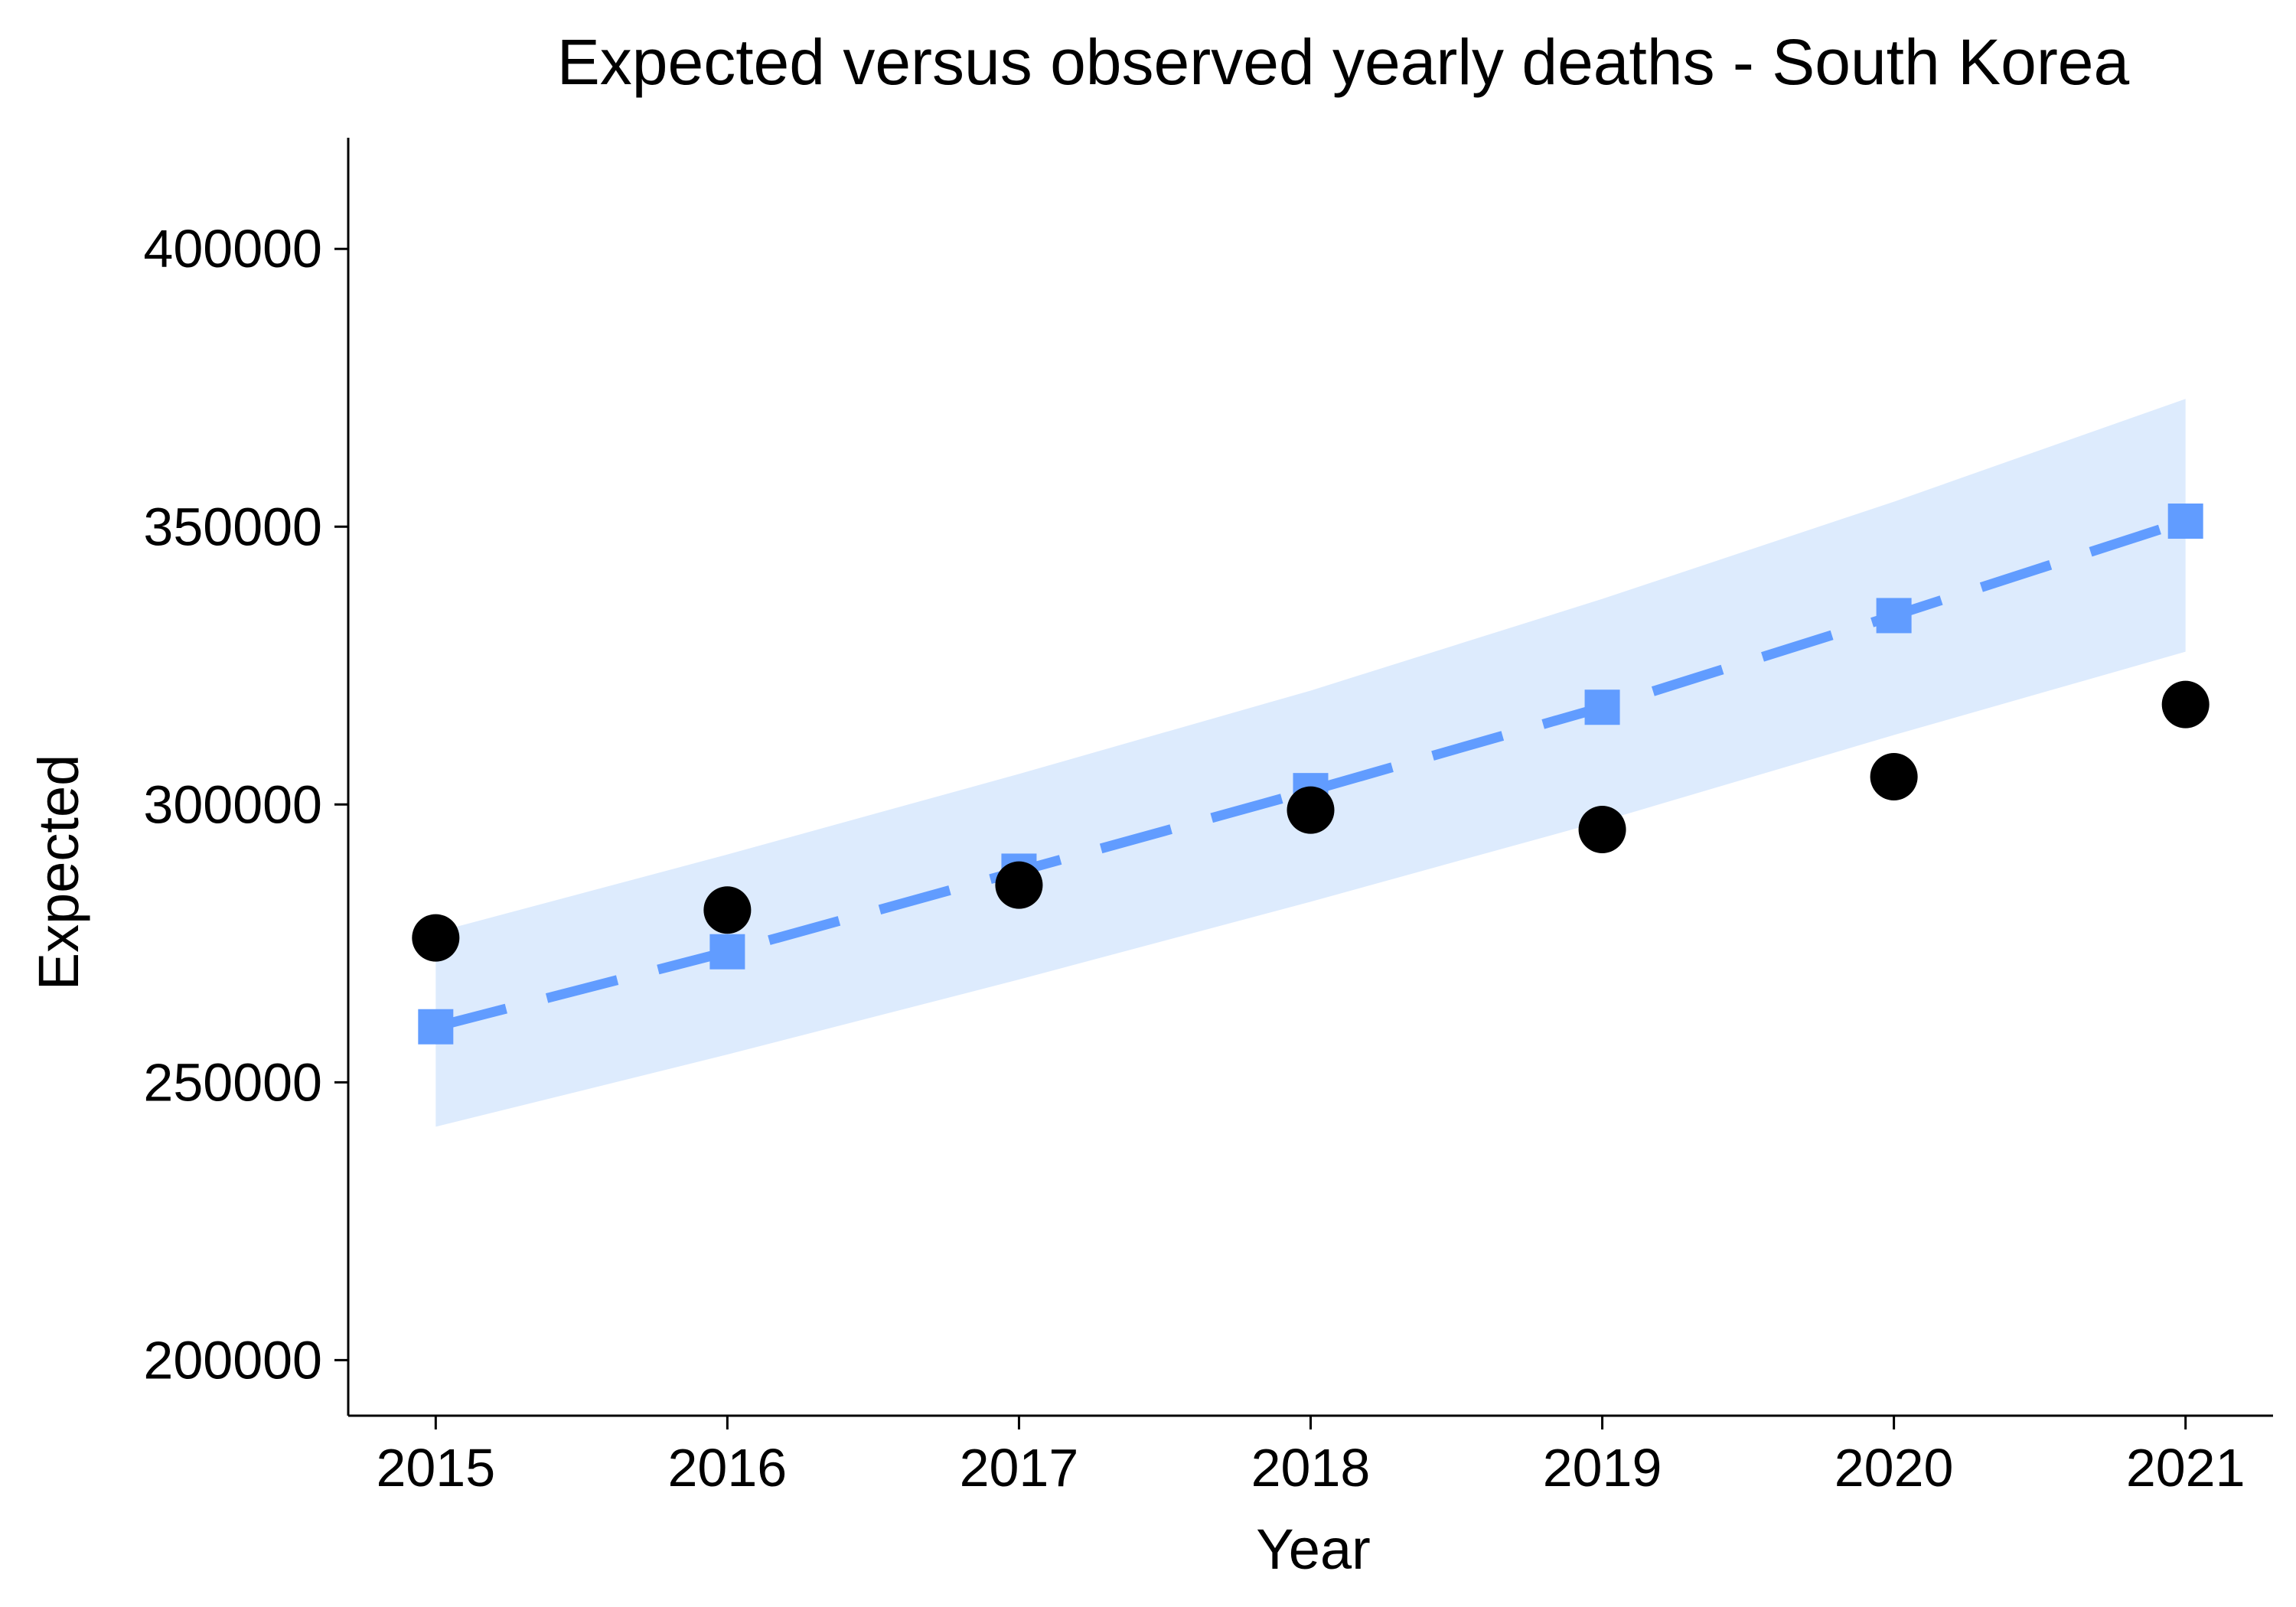 The image size is (2296, 1607). I want to click on x-tick-label: 2019, so click(1602, 1468).